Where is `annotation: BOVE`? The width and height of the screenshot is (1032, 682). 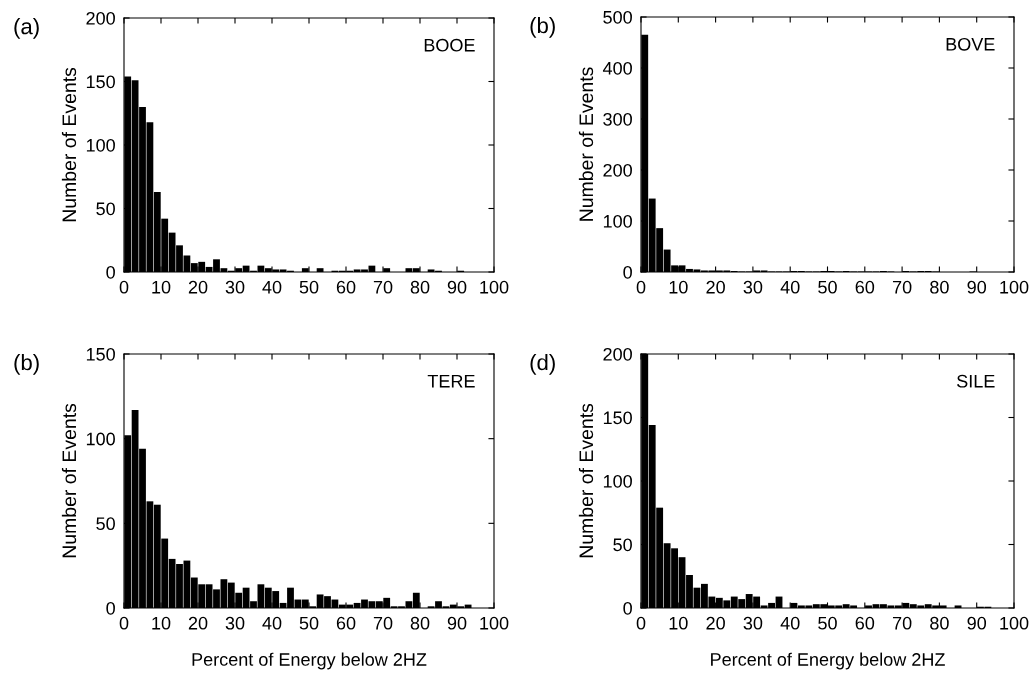 annotation: BOVE is located at coordinates (970, 44).